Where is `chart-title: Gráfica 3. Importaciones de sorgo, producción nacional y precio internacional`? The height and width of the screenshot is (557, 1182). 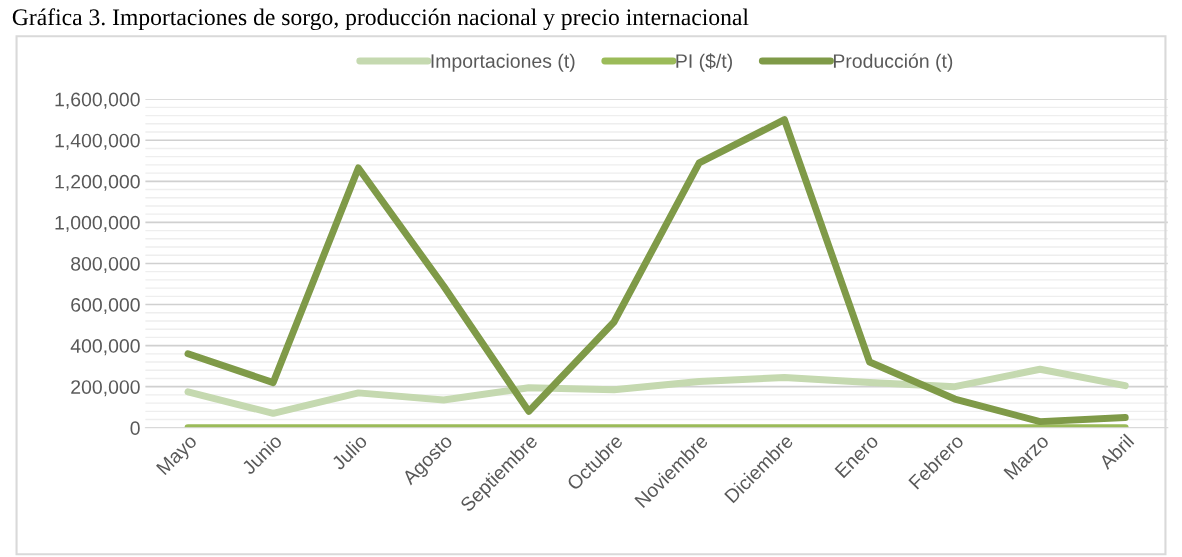 chart-title: Gráfica 3. Importaciones de sorgo, producción nacional y precio internacional is located at coordinates (380, 19).